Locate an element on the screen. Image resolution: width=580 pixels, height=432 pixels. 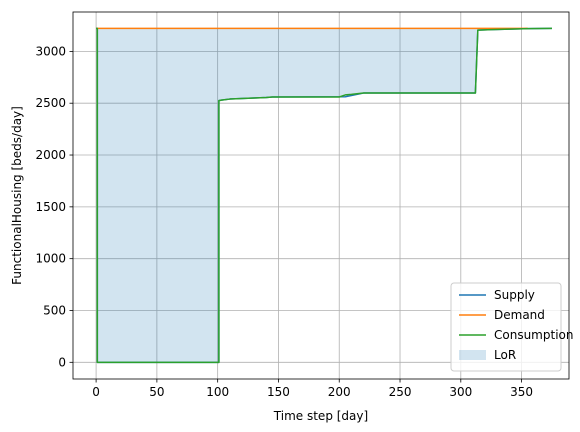
y-tick-label: 1000 is located at coordinates (50, 259).